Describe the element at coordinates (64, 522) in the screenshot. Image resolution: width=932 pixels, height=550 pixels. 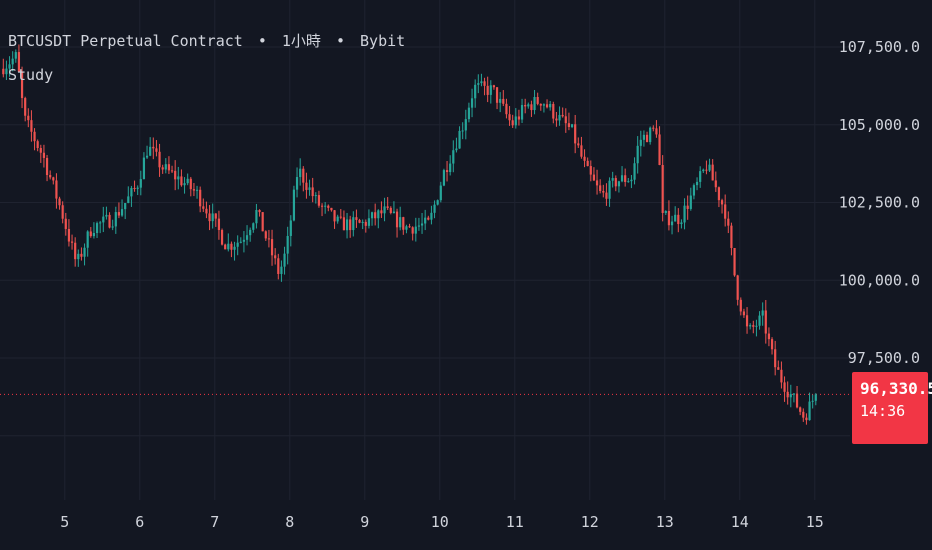
I see `x-tick-label: 5` at that location.